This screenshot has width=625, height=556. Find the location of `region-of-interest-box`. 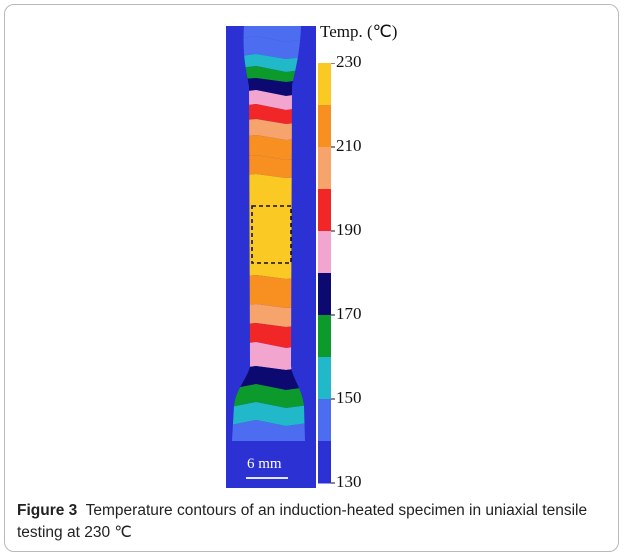

region-of-interest-box is located at coordinates (271, 234).